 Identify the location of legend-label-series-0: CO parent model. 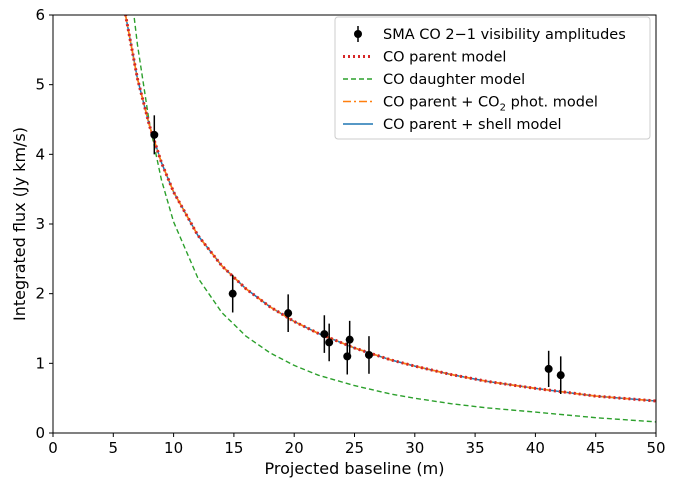
(444, 58).